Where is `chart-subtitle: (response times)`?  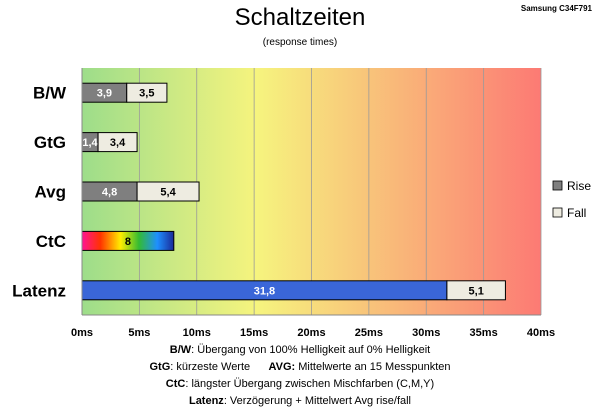
chart-subtitle: (response times) is located at coordinates (300, 42).